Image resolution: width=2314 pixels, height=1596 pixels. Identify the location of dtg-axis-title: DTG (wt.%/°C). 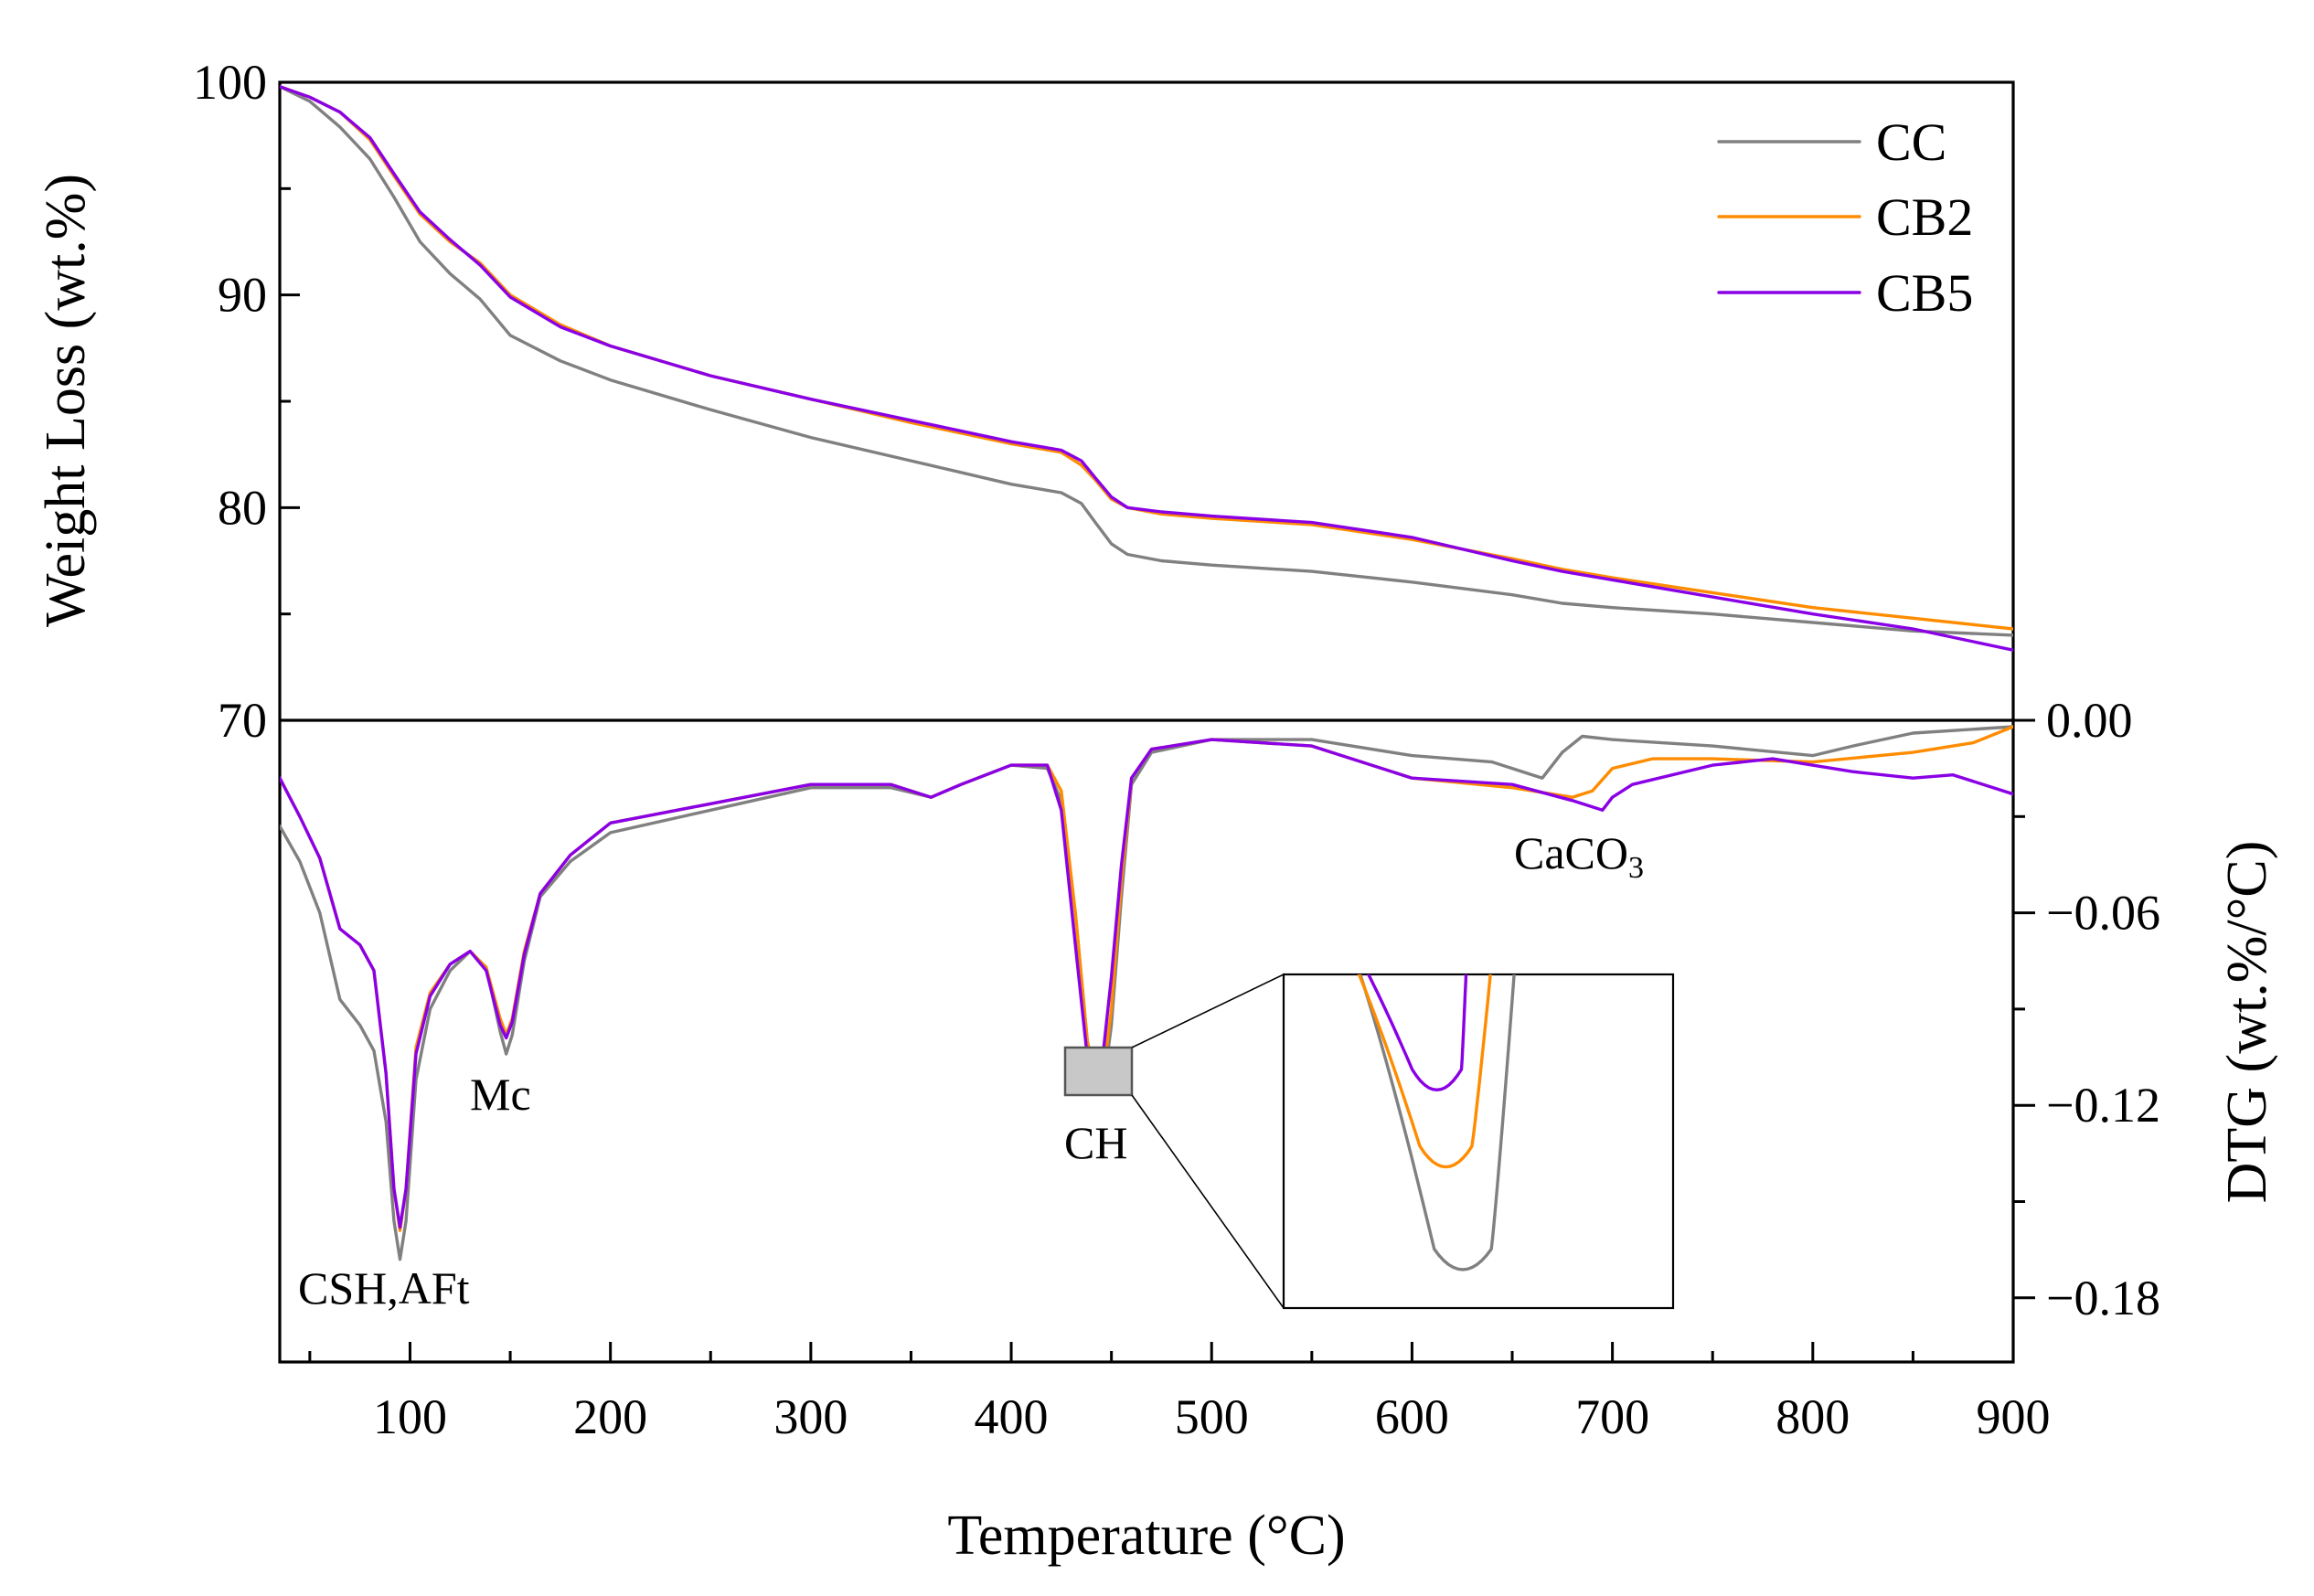
(2247, 1022).